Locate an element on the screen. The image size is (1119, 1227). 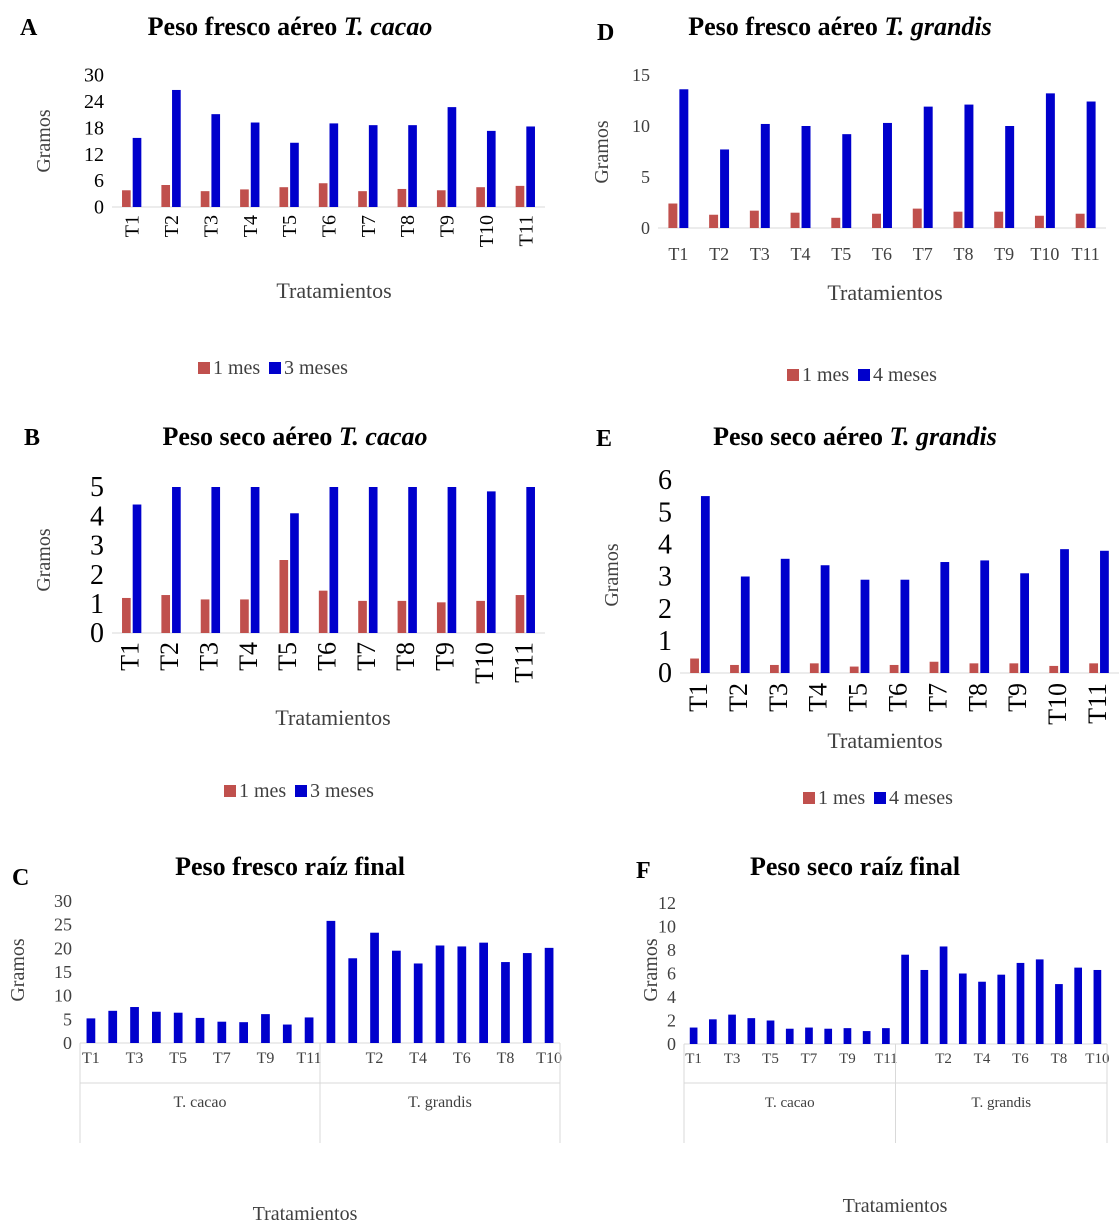
chart-title: Peso seco aéreo T. grandis is located at coordinates (855, 436).